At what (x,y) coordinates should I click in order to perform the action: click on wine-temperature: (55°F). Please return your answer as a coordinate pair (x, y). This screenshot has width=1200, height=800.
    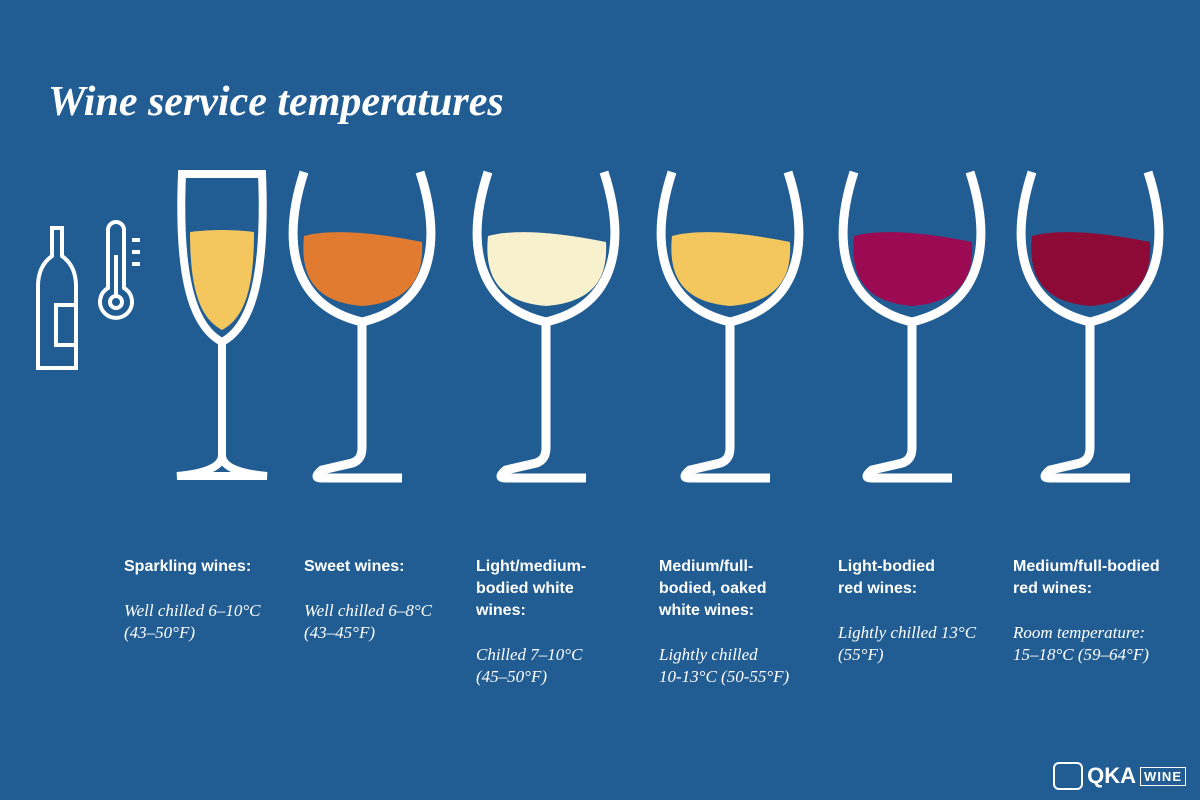
    Looking at the image, I should click on (861, 654).